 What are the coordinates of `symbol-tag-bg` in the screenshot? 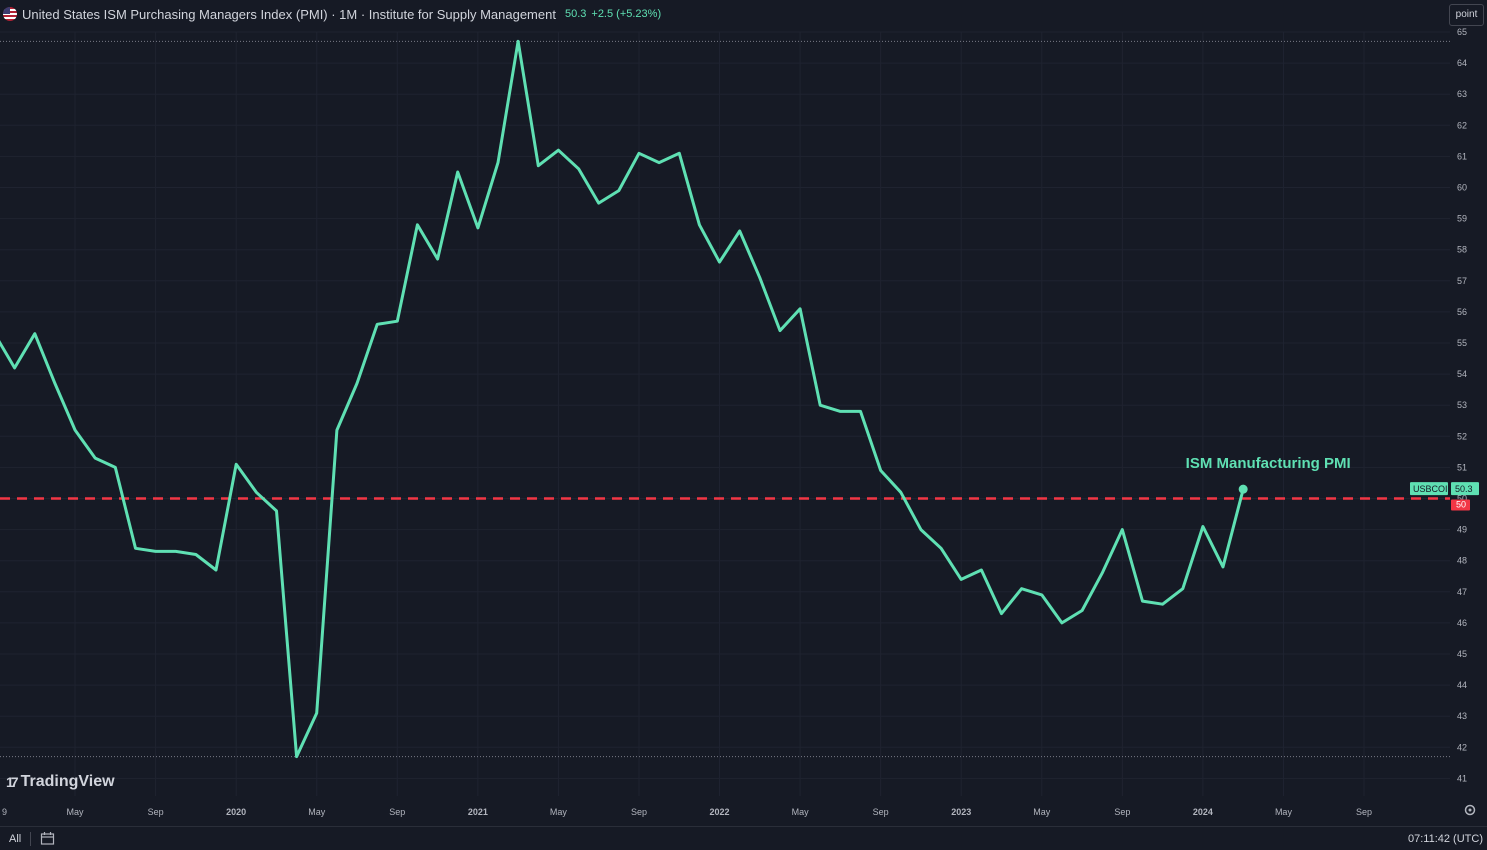 It's located at (1429, 489).